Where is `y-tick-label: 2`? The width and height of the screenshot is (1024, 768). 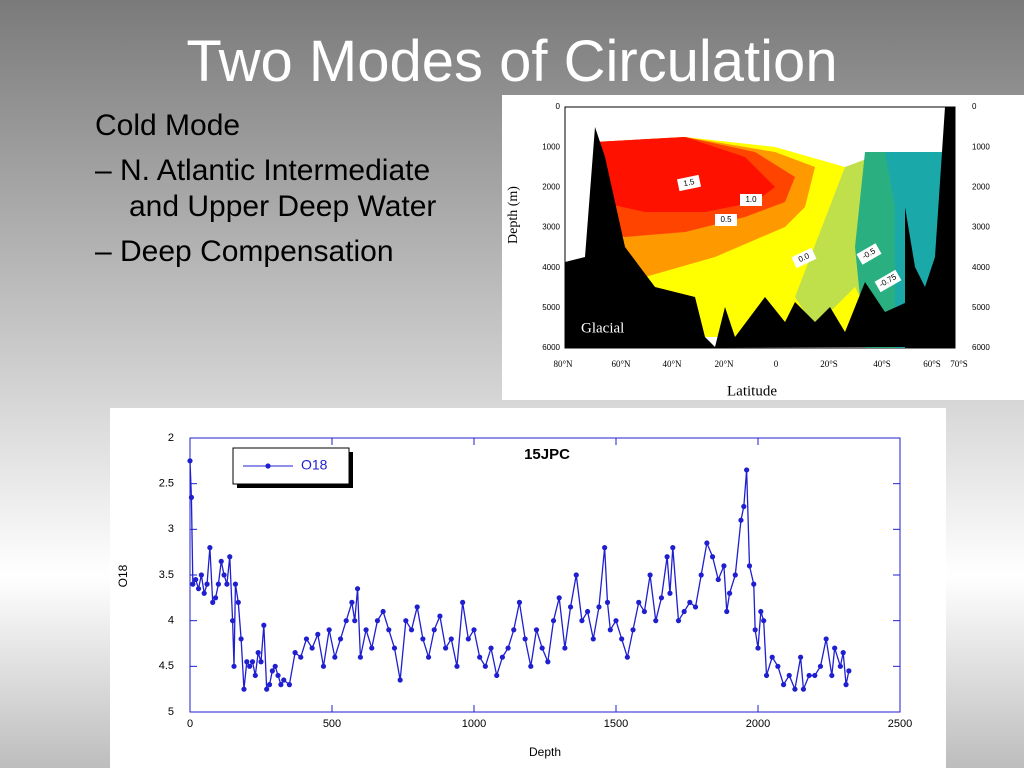
y-tick-label: 2 is located at coordinates (171, 438).